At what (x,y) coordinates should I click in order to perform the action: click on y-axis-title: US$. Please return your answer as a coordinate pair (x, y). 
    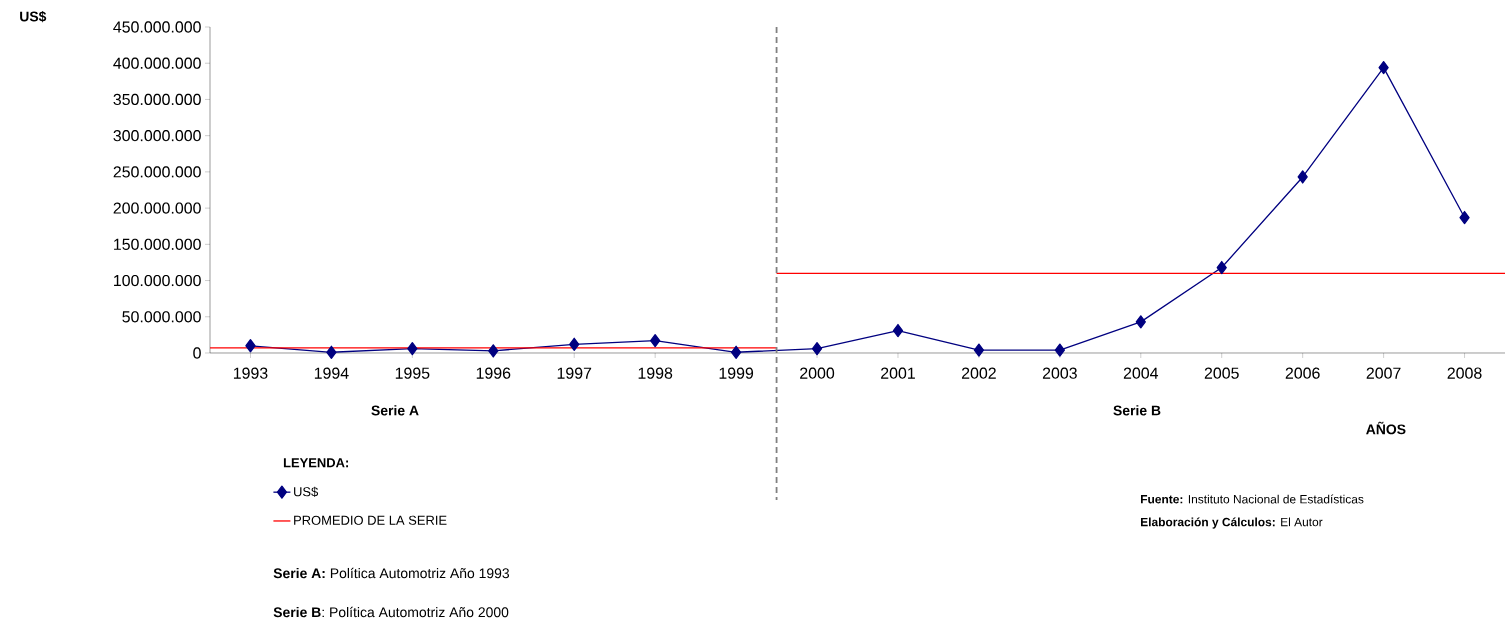
    Looking at the image, I should click on (33, 16).